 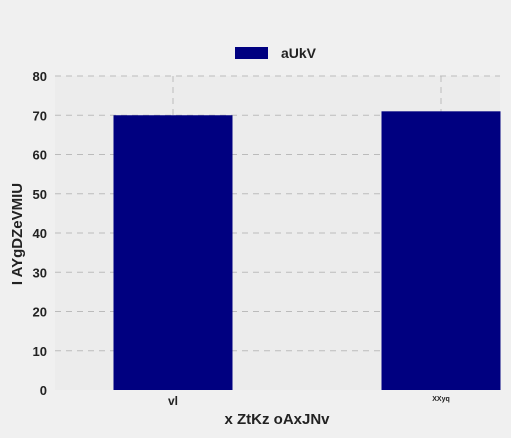 I want to click on y-axis-title: I AYgDZeVMIU, so click(x=17, y=234).